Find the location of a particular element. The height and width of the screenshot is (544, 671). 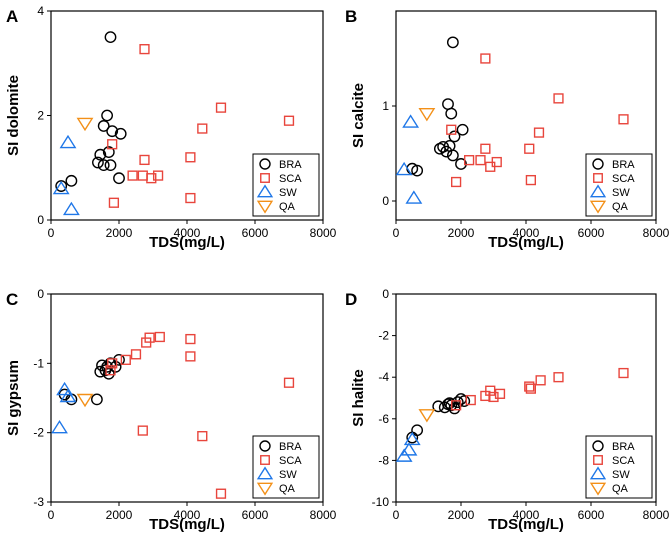

y-axis-title: SI calcite is located at coordinates (358, 115).